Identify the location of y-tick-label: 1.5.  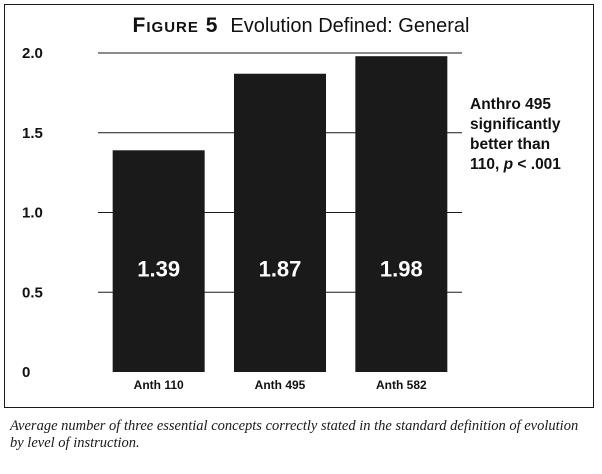
(32, 133).